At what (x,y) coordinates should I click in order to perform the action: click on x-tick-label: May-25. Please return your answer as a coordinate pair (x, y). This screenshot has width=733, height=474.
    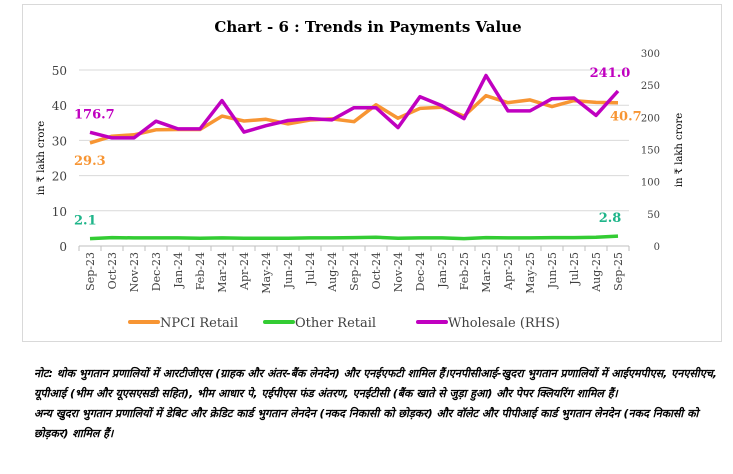
    Looking at the image, I should click on (530, 273).